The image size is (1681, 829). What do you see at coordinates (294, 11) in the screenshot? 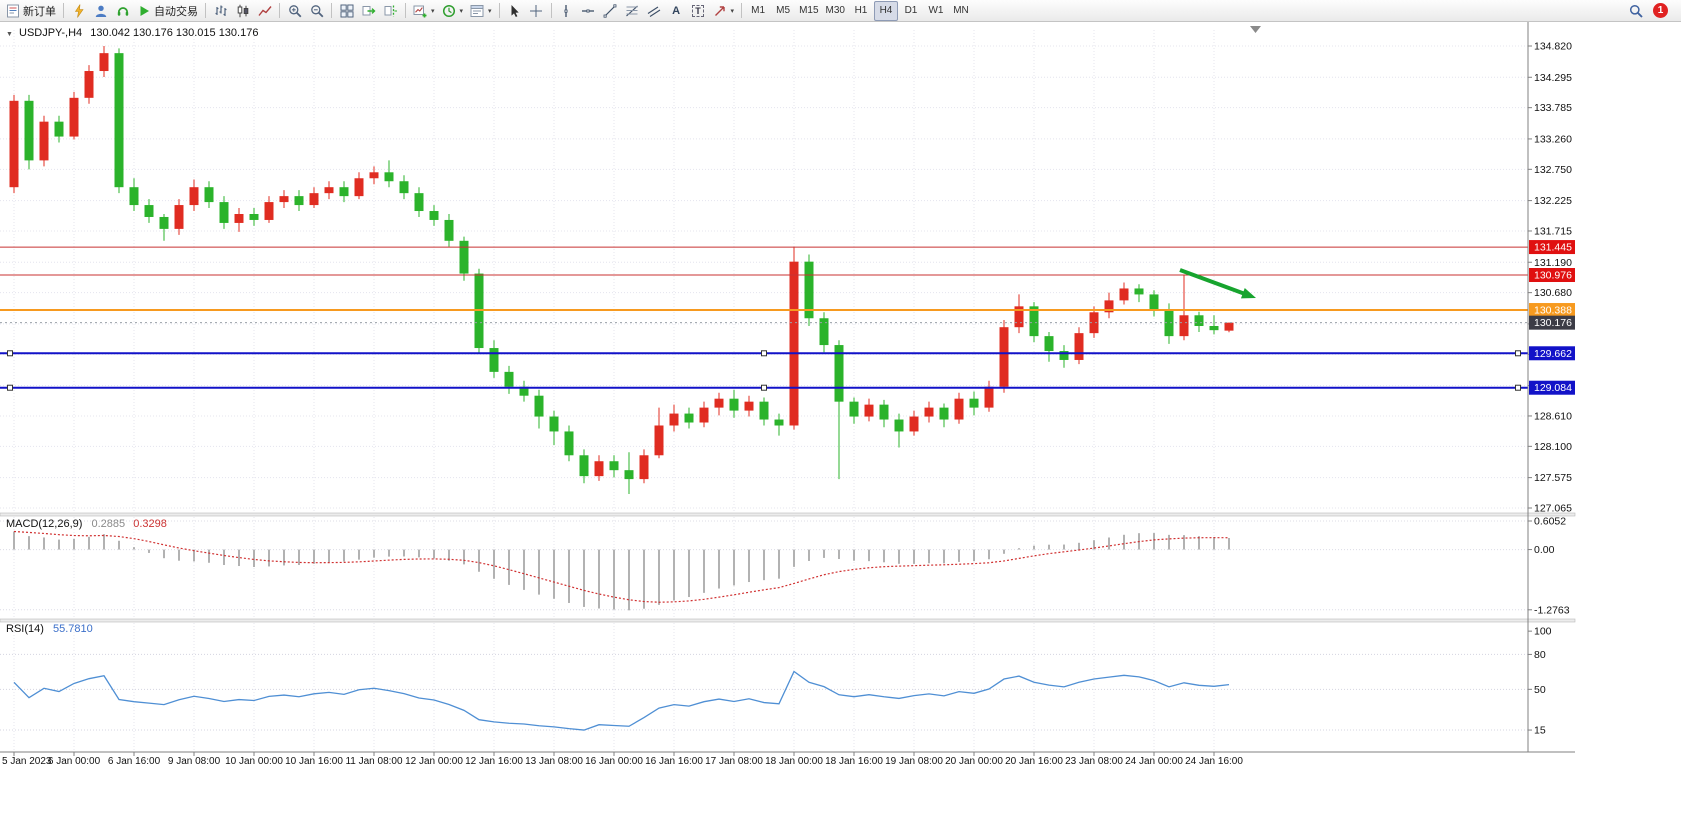
I see `zoom-in-icon` at bounding box center [294, 11].